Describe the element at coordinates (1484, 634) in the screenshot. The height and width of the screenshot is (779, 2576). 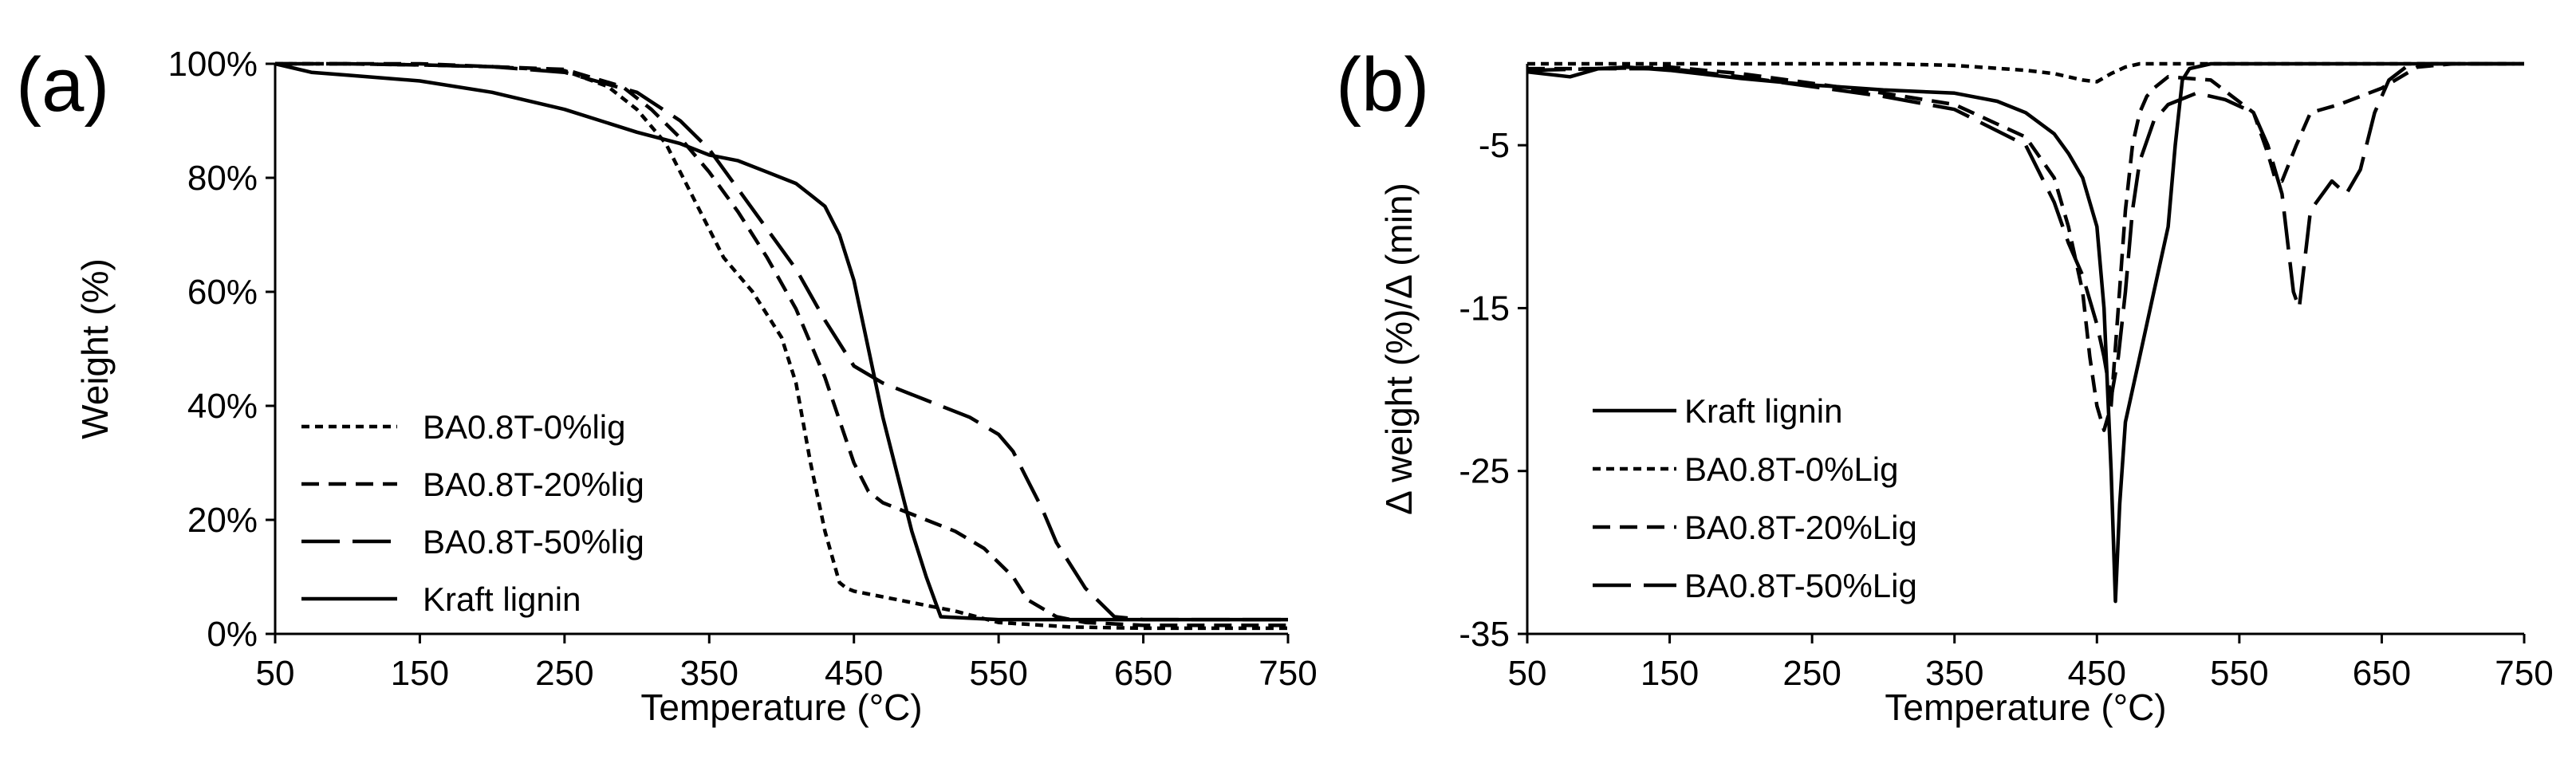
I see `y-tick-label: -35` at that location.